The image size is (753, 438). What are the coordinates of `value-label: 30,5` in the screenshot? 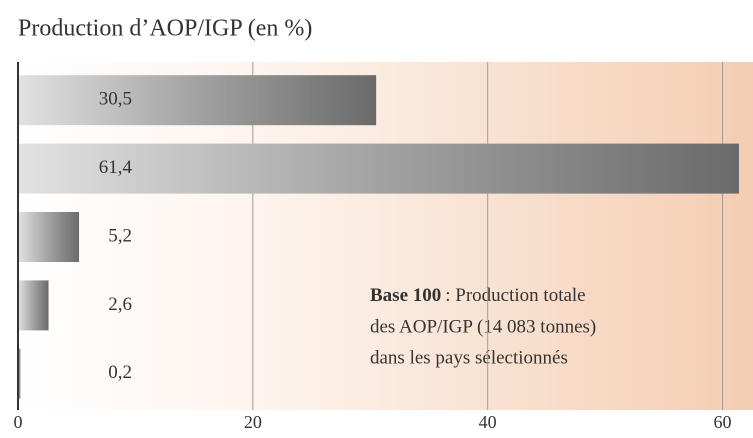 It's located at (115, 99).